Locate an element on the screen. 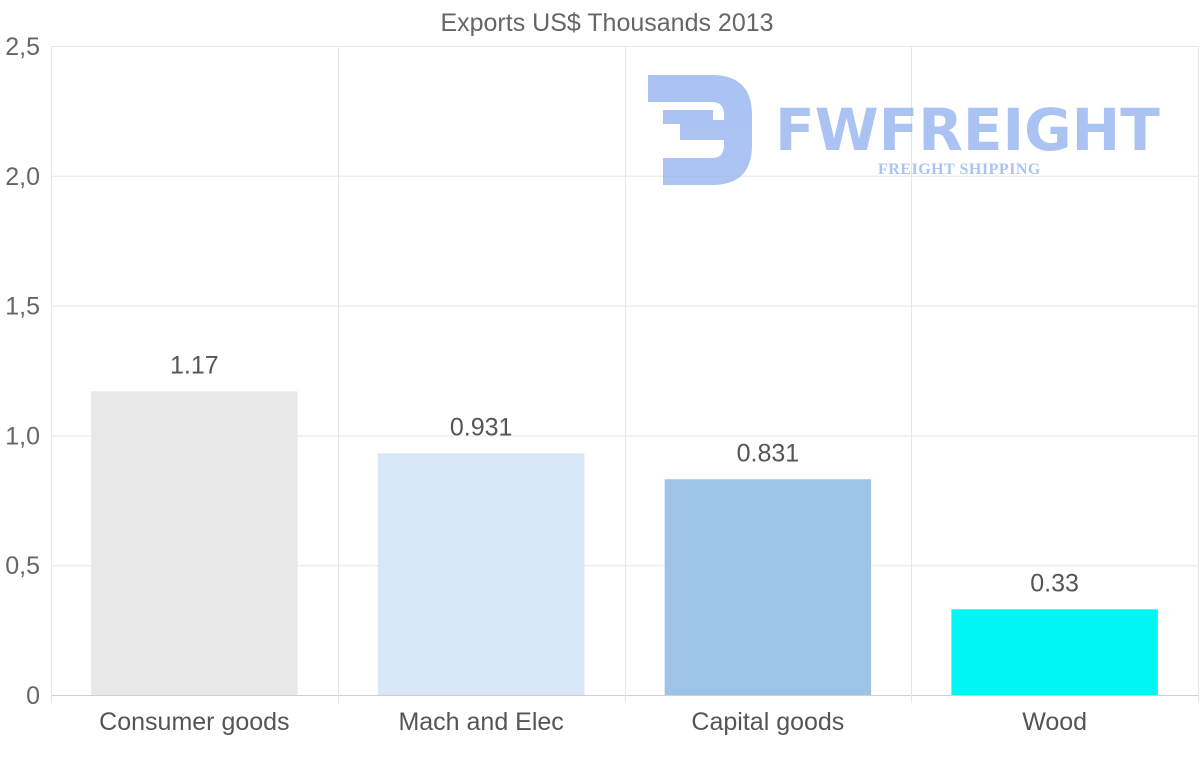 This screenshot has width=1200, height=763. x-tick-label: Wood is located at coordinates (1054, 722).